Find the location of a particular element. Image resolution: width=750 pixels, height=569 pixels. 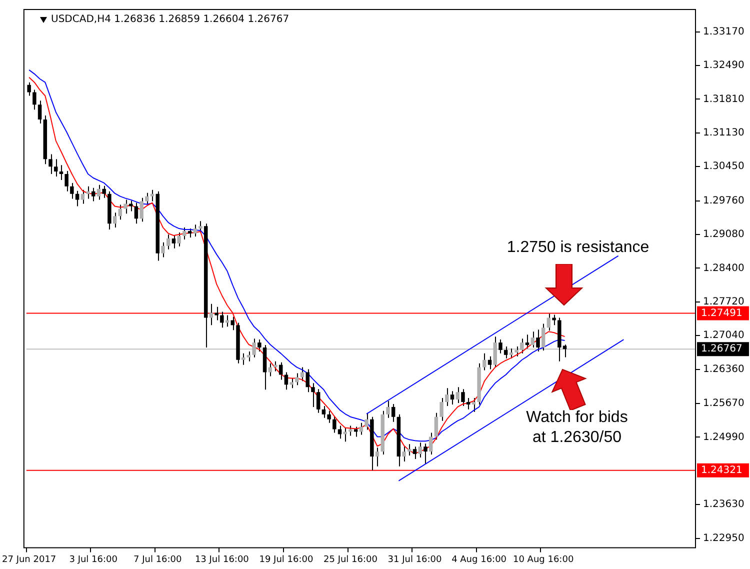

y-tick-label: 1.31810 is located at coordinates (723, 99).